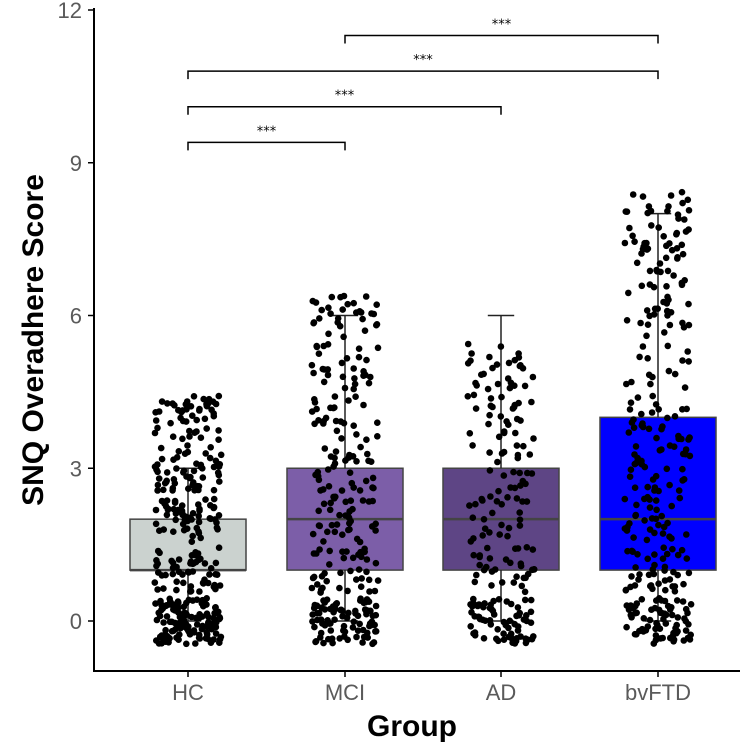 This screenshot has height=746, width=745. What do you see at coordinates (188, 692) in the screenshot?
I see `x-tick-label: HC` at bounding box center [188, 692].